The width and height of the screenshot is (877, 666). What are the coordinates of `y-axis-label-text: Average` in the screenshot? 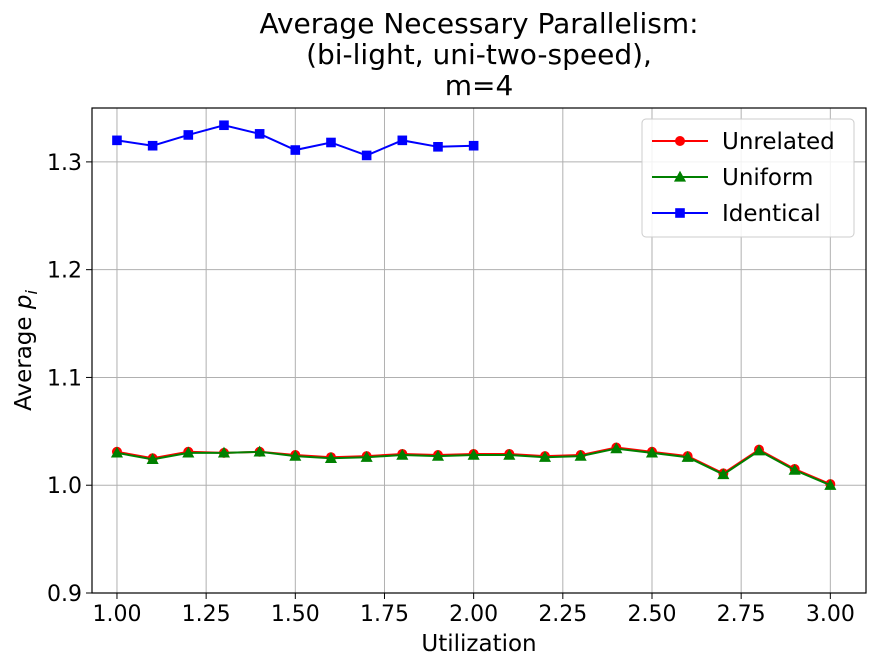 It's located at (24, 360).